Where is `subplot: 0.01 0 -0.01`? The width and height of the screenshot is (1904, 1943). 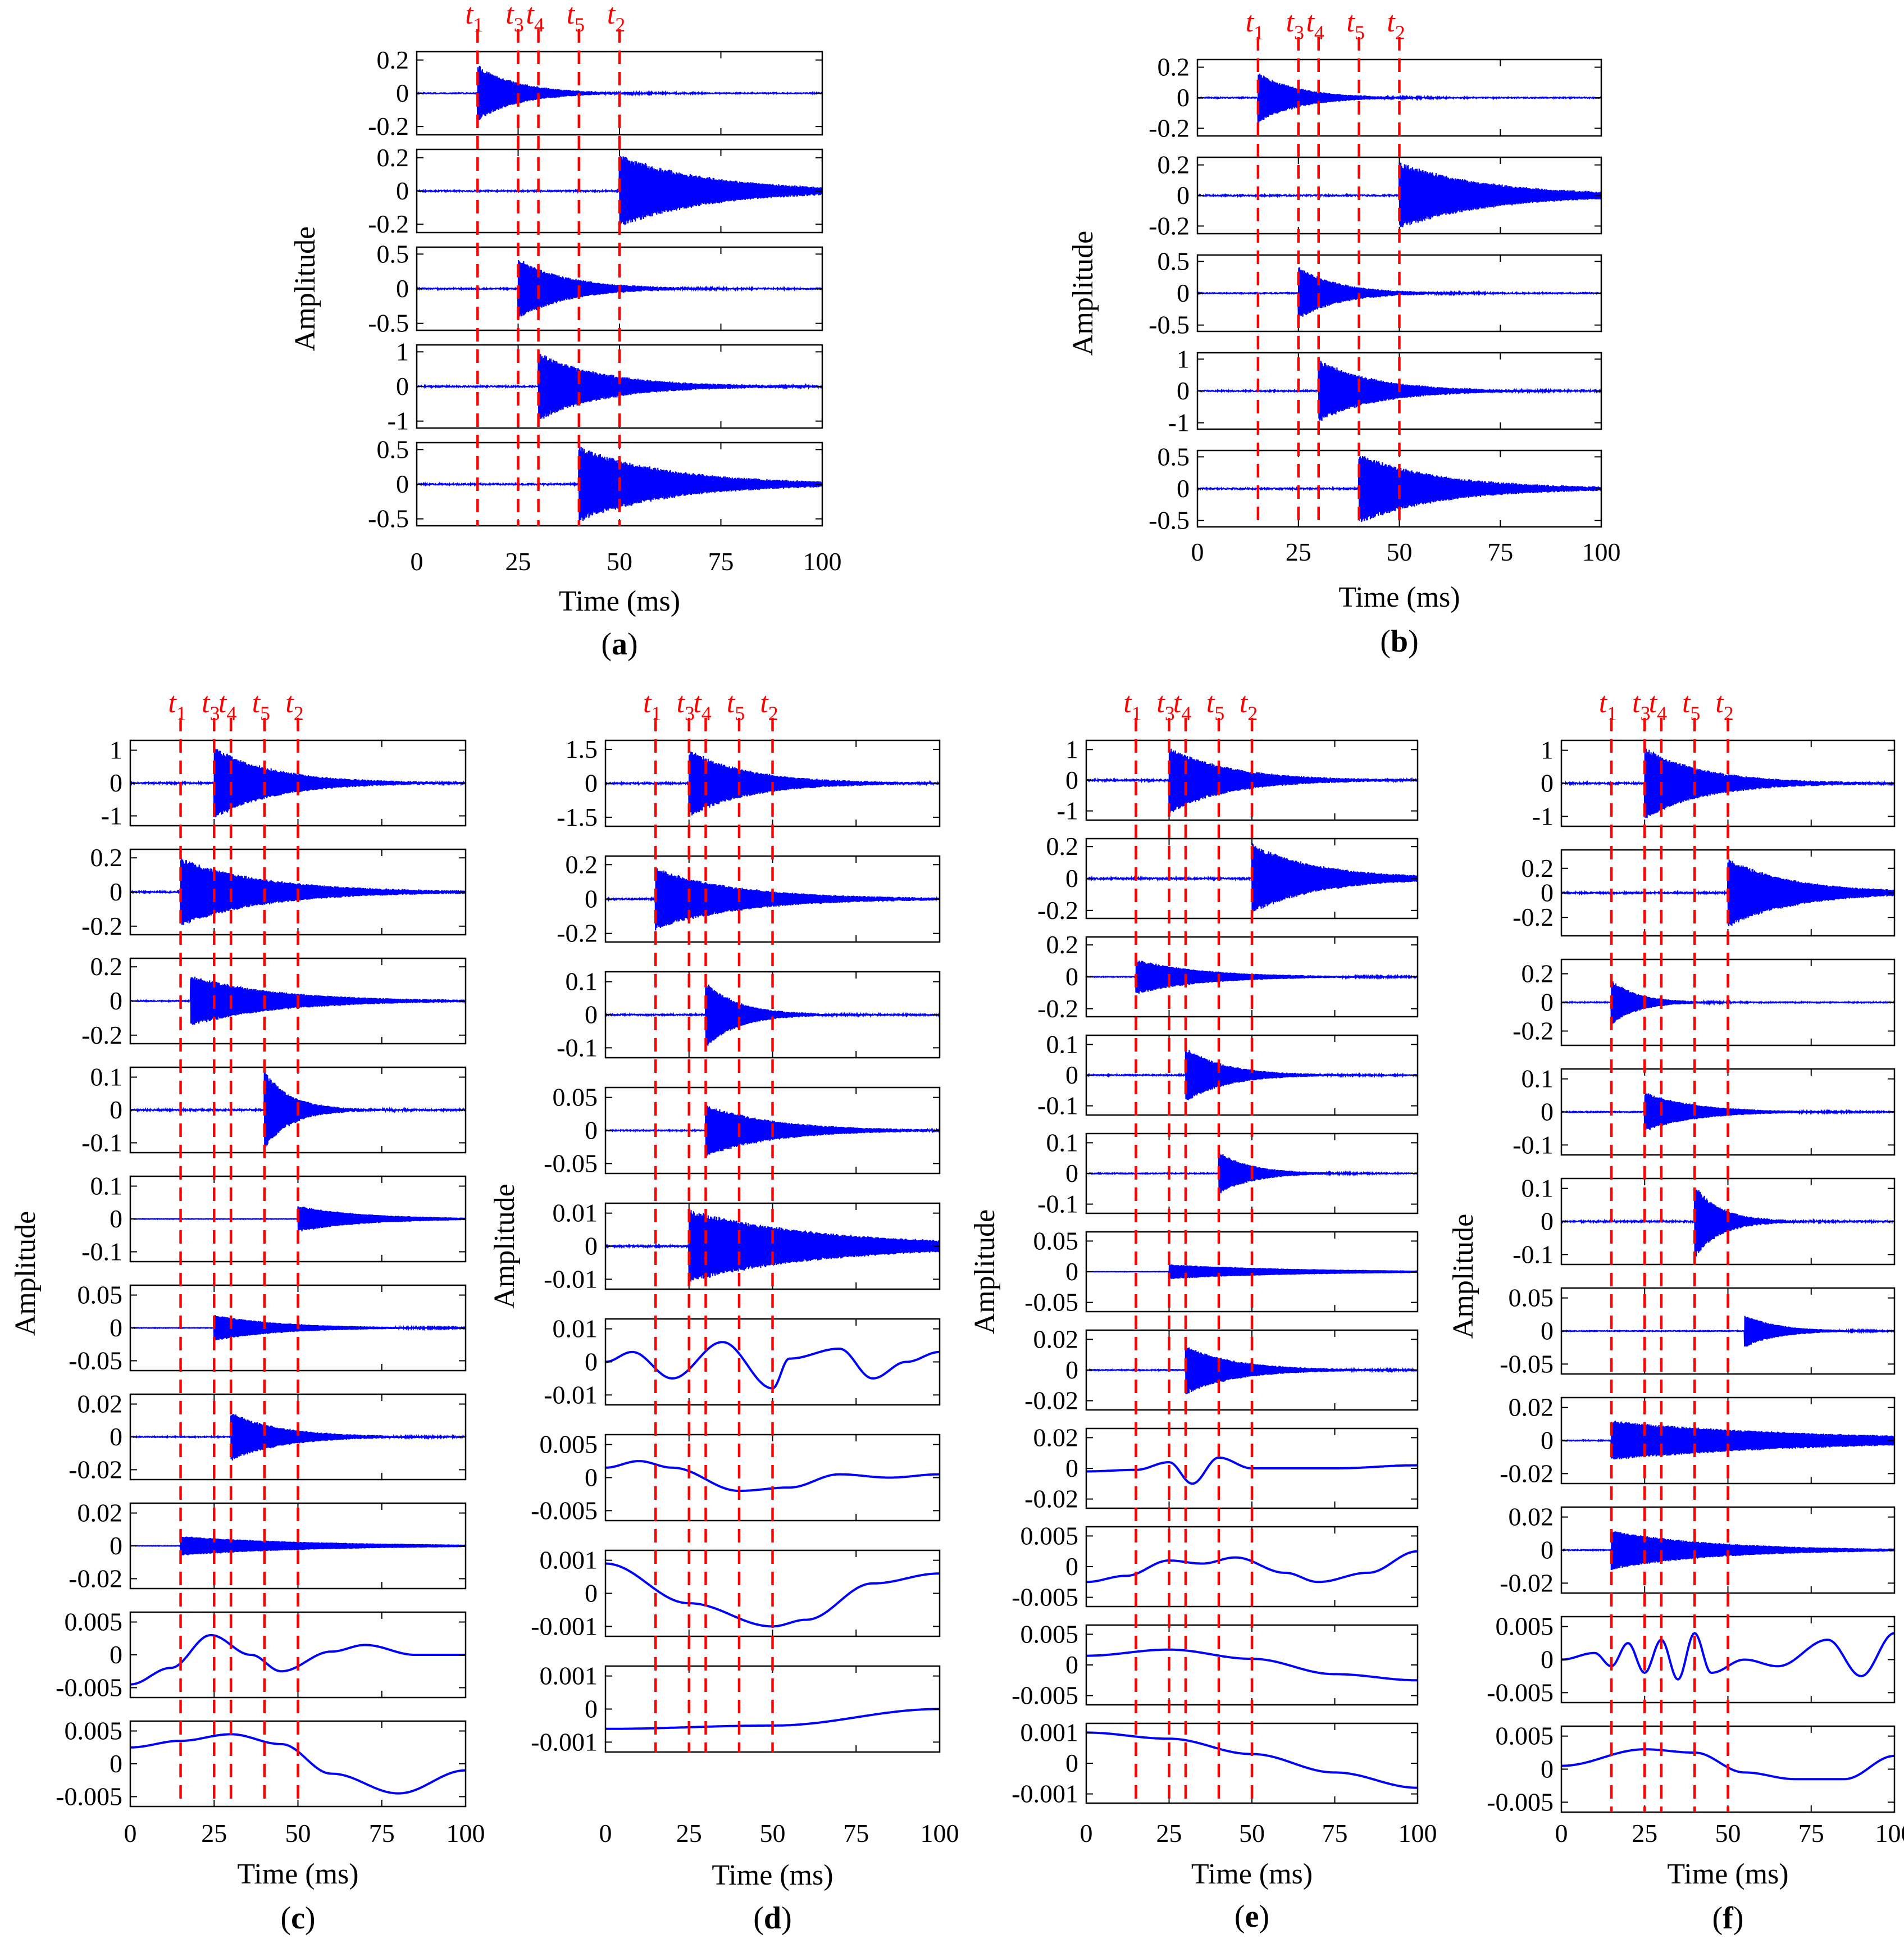 subplot: 0.01 0 -0.01 is located at coordinates (742, 1361).